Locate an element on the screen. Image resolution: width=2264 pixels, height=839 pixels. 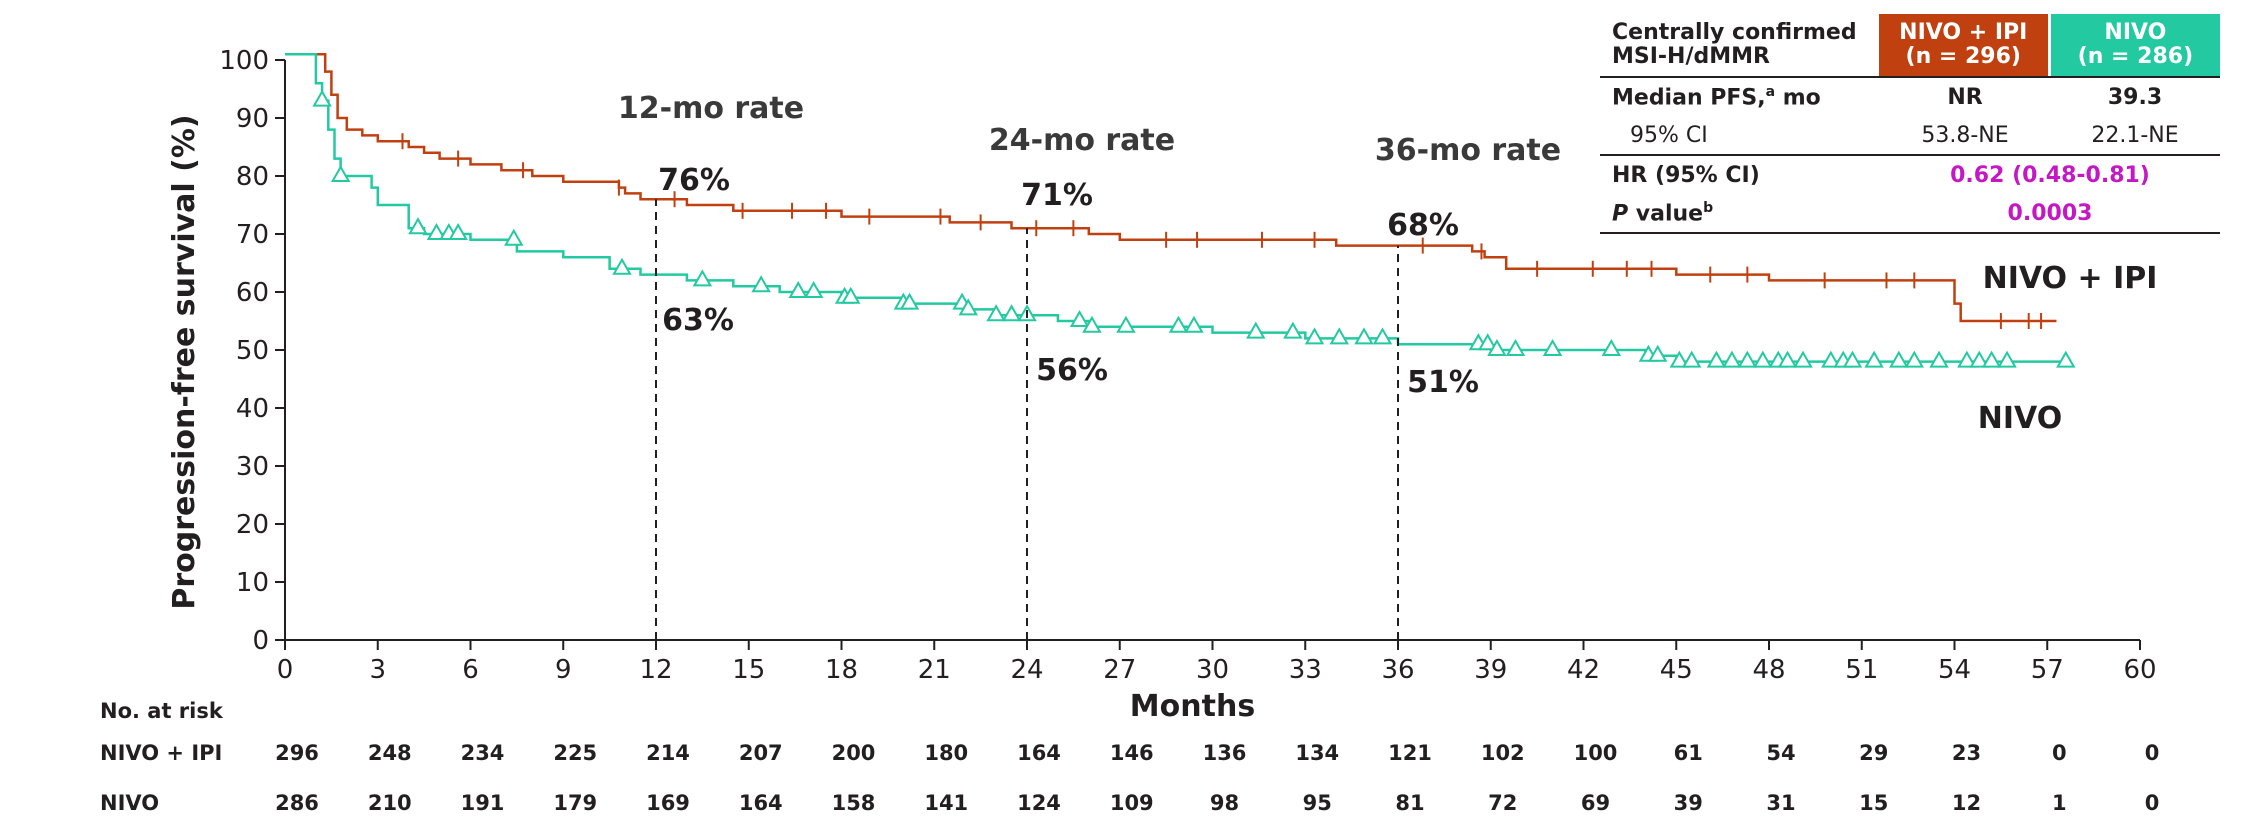
at-risk-value-nivo-ipi: 164 is located at coordinates (1039, 753).